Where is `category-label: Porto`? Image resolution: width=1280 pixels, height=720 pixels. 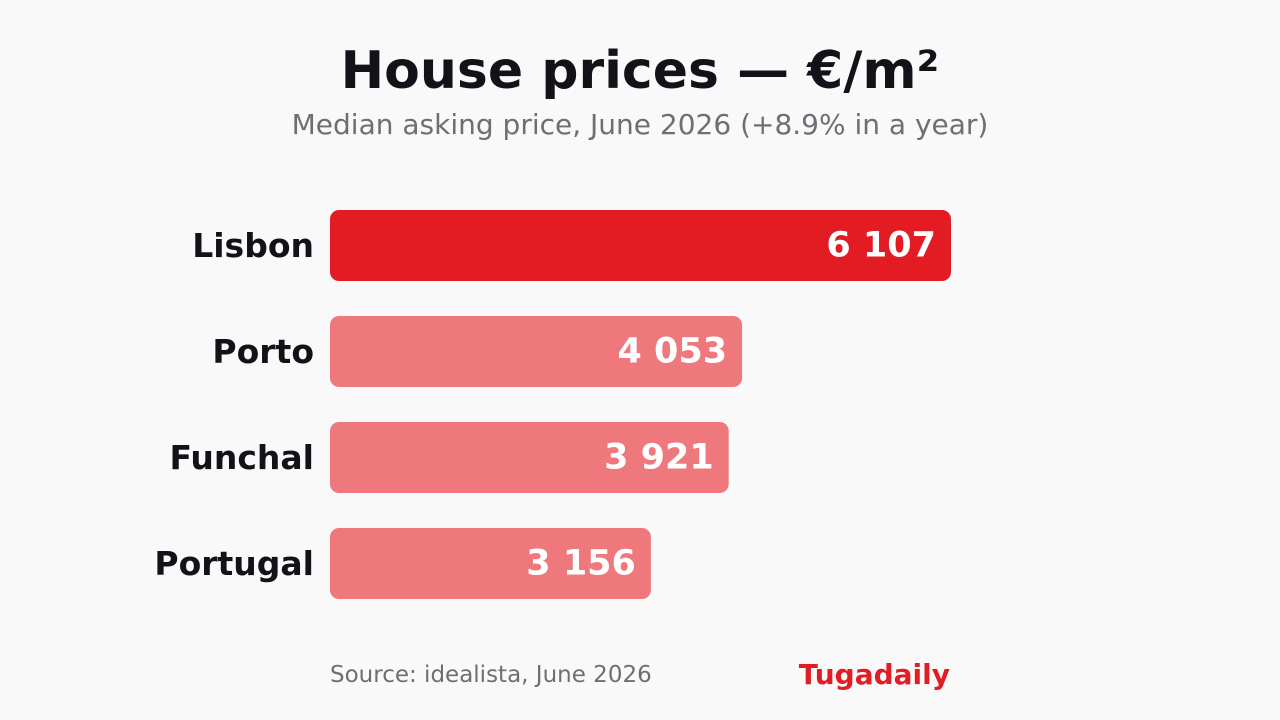
category-label: Porto is located at coordinates (263, 351).